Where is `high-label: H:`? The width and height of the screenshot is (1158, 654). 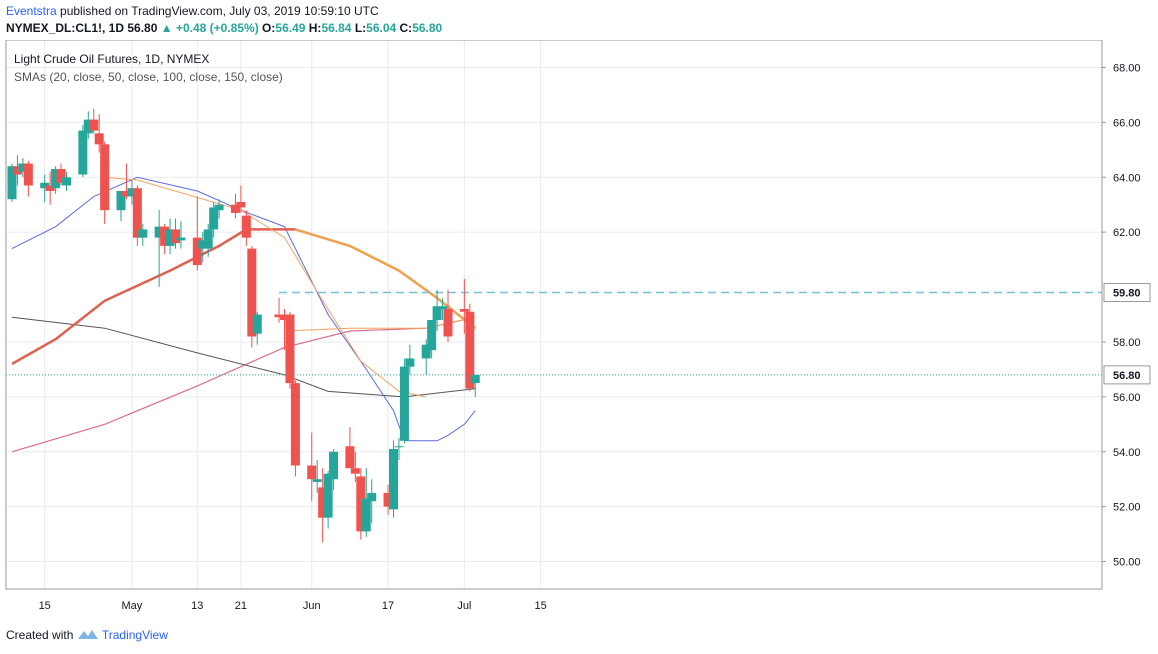 high-label: H: is located at coordinates (315, 28).